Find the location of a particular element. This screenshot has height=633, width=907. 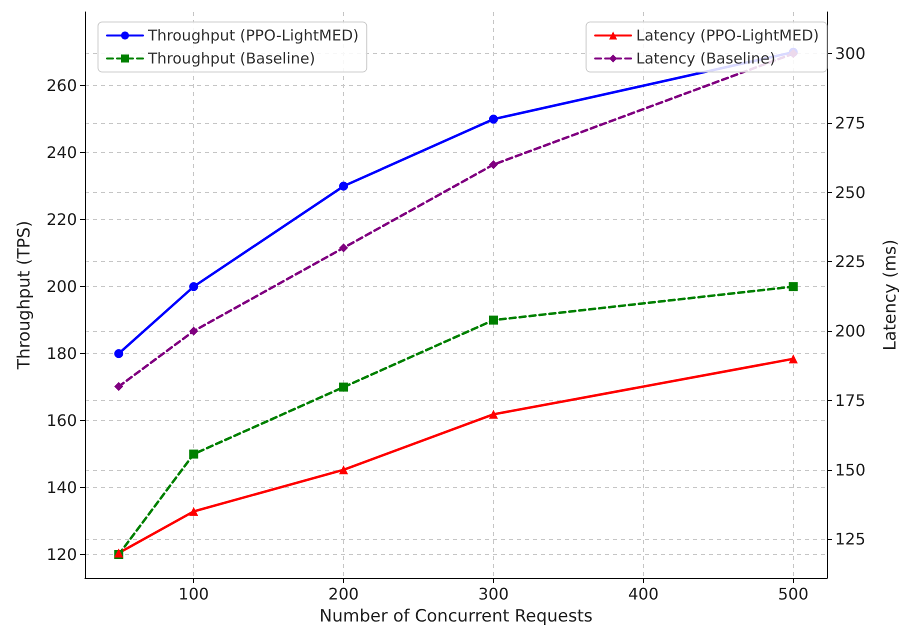

x-tick-label: 500 is located at coordinates (793, 594).